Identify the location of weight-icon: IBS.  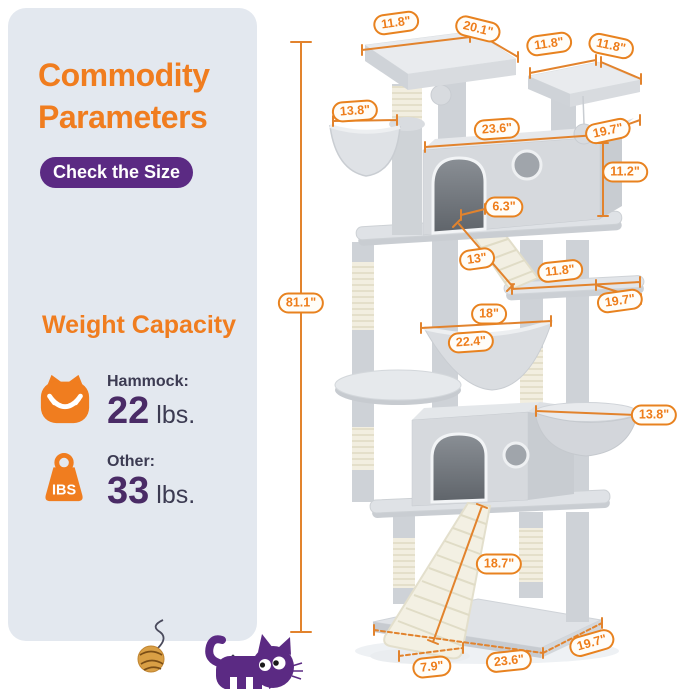
(64, 477).